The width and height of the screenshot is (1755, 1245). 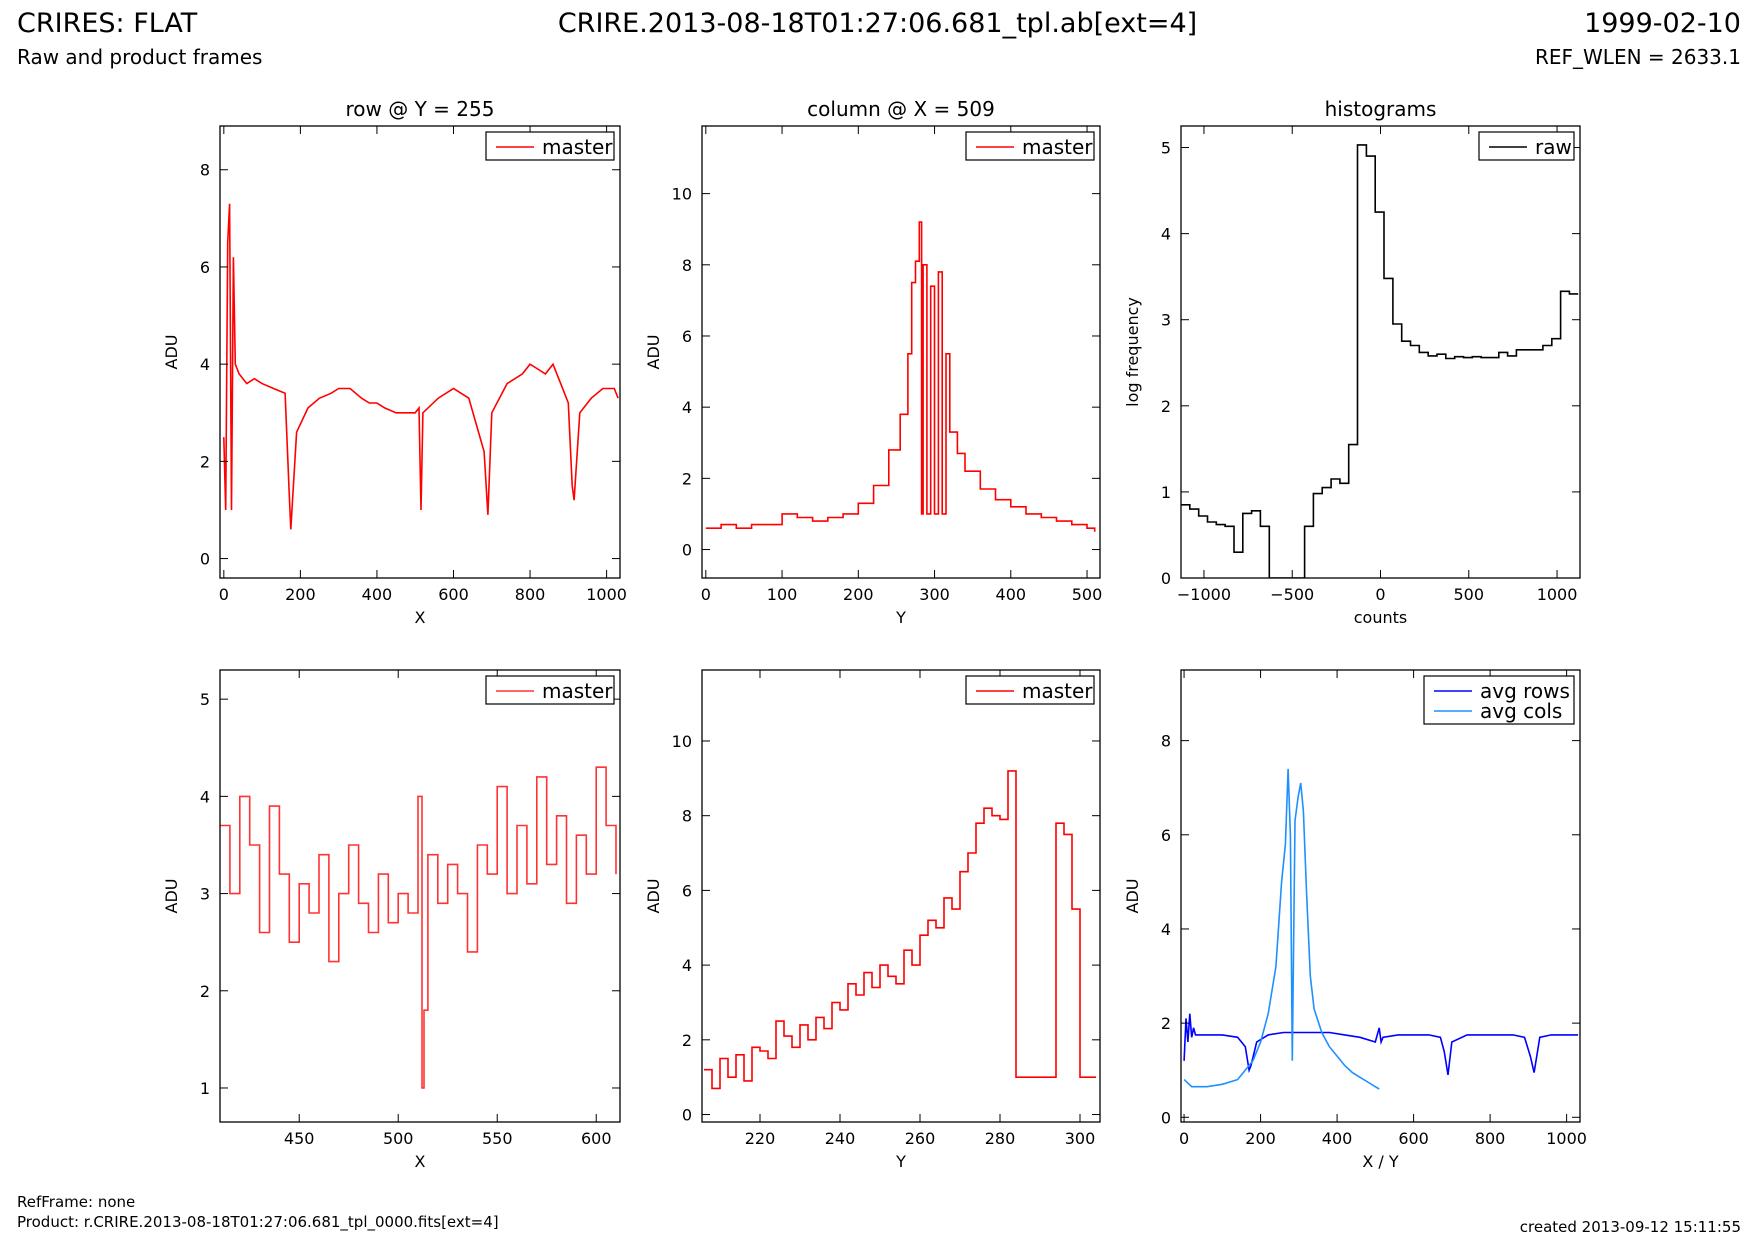 What do you see at coordinates (900, 1161) in the screenshot?
I see `x-axis-label: Y` at bounding box center [900, 1161].